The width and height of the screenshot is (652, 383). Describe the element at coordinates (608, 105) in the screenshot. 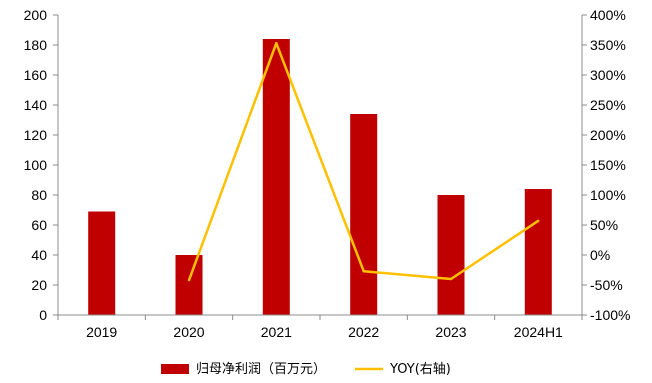

I see `right-tick-label: 250%` at that location.